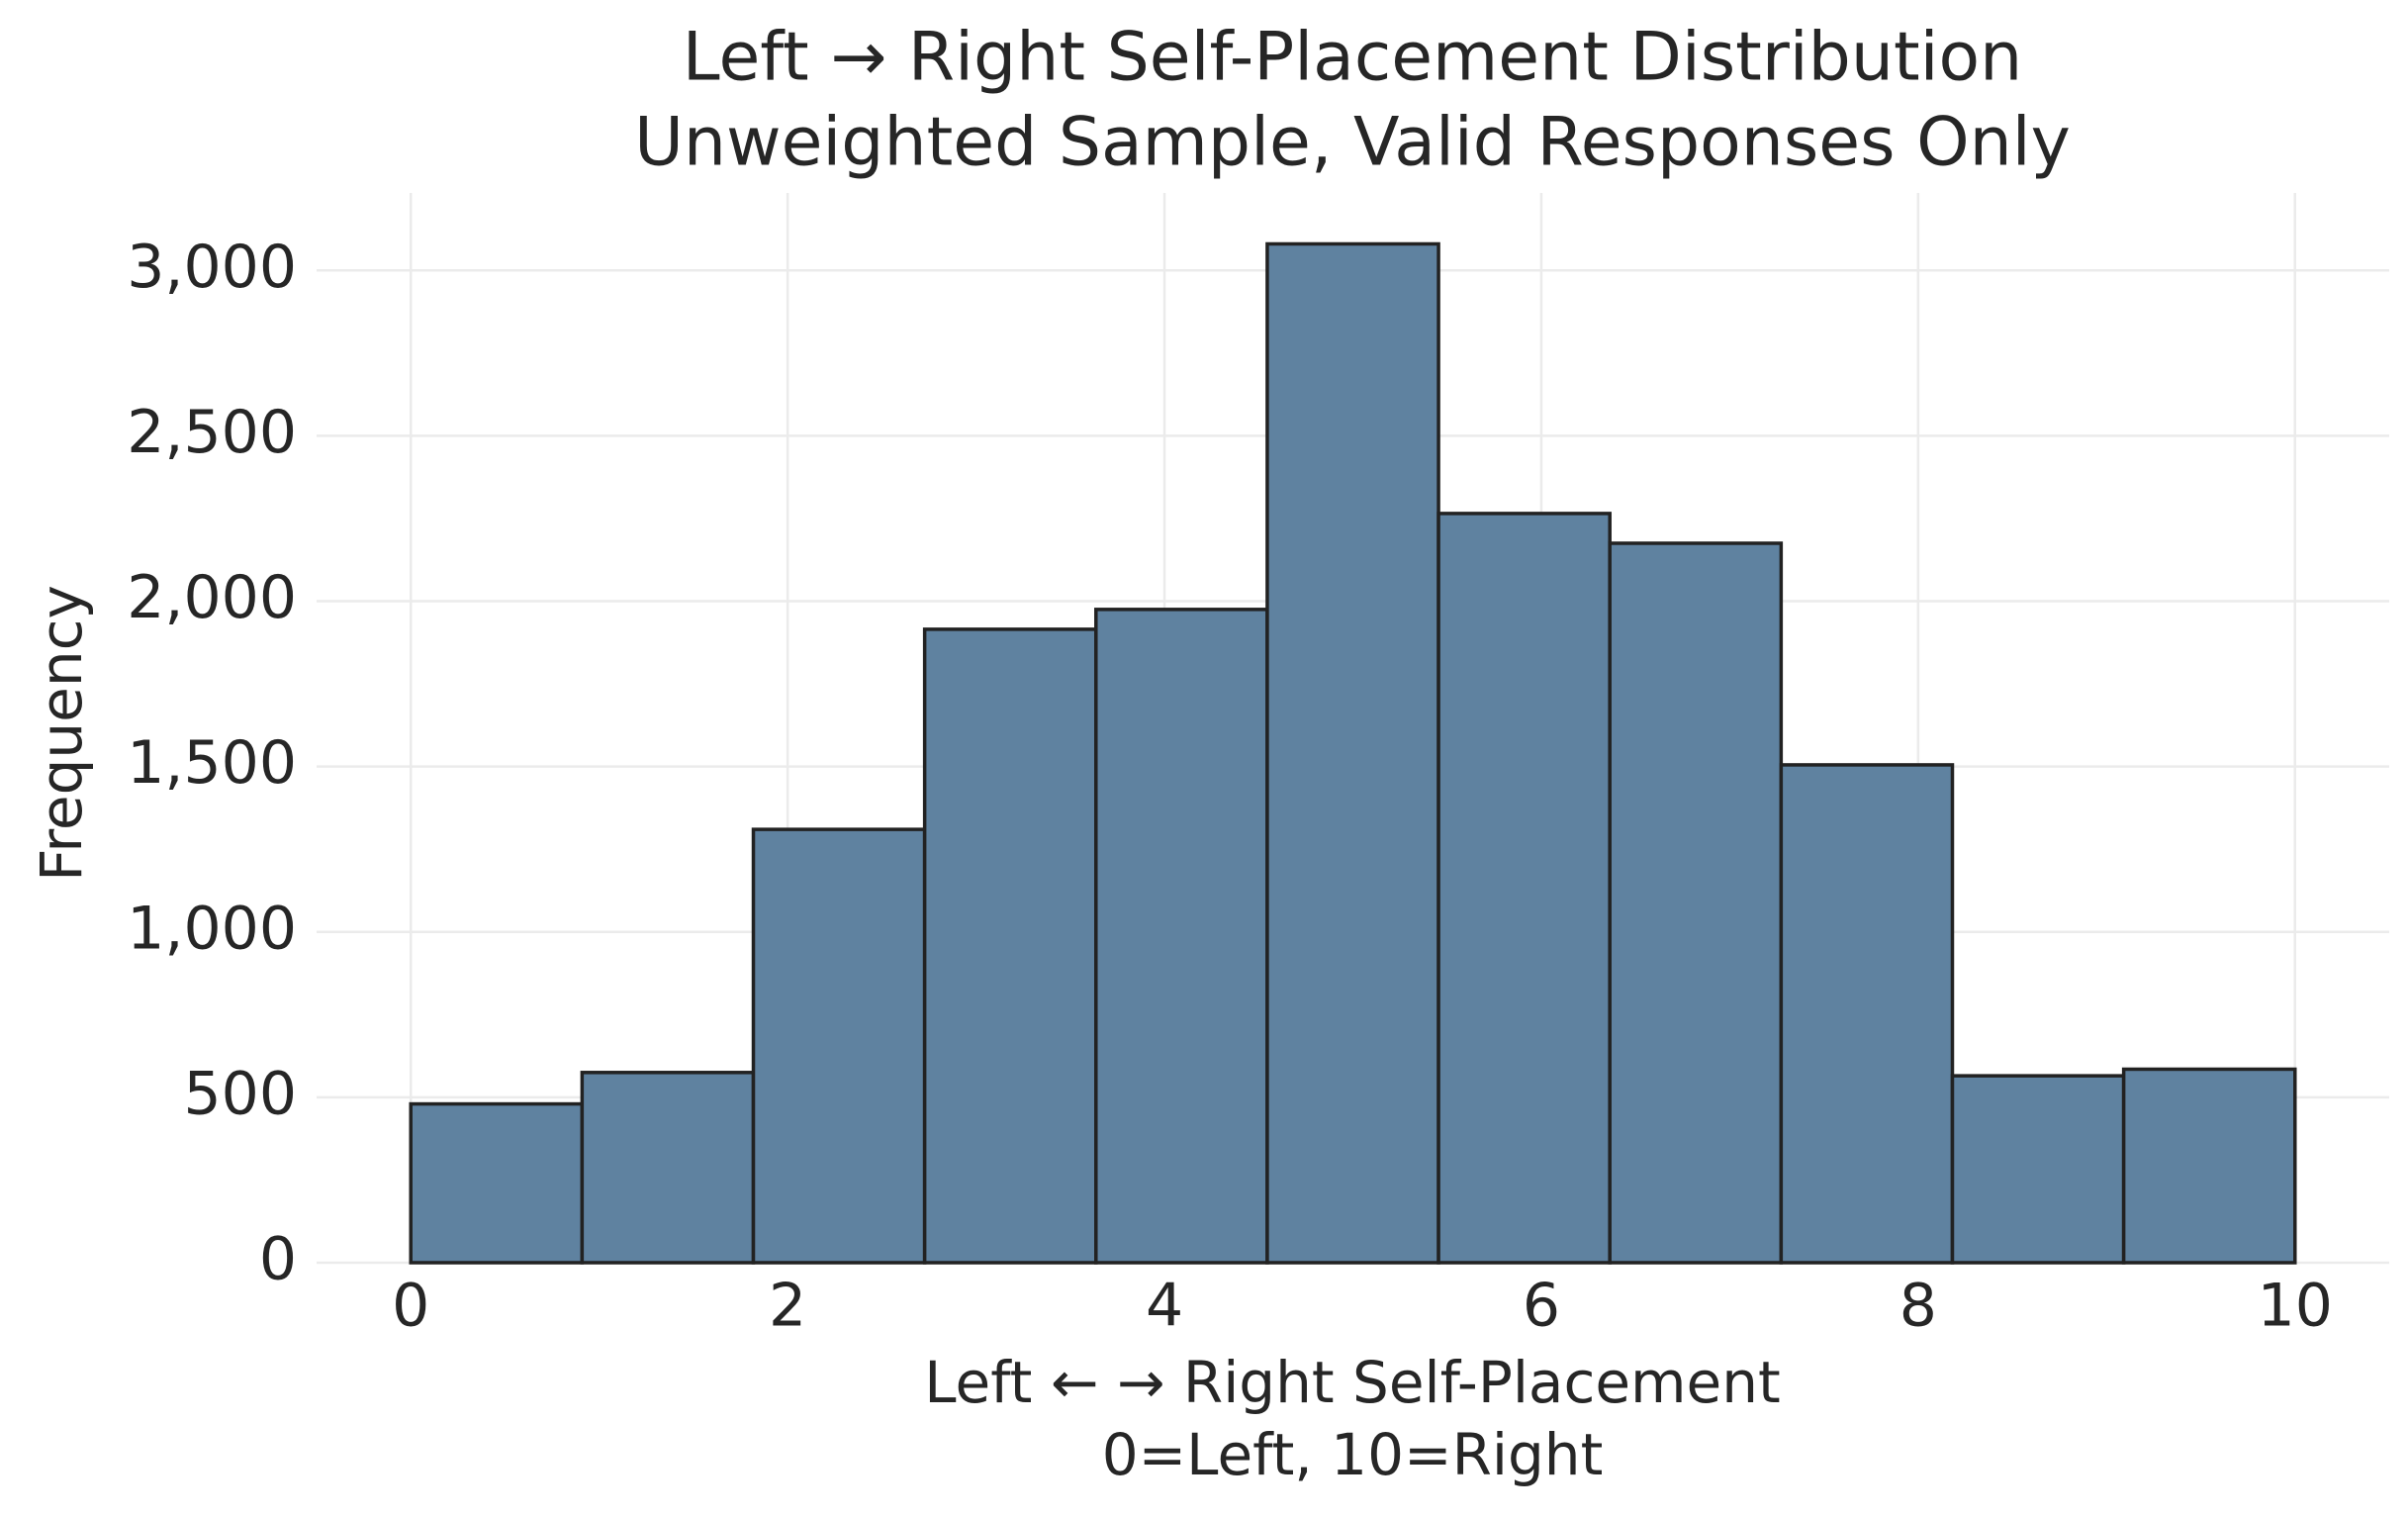  I want to click on y-tick-label: 1,000, so click(212, 929).